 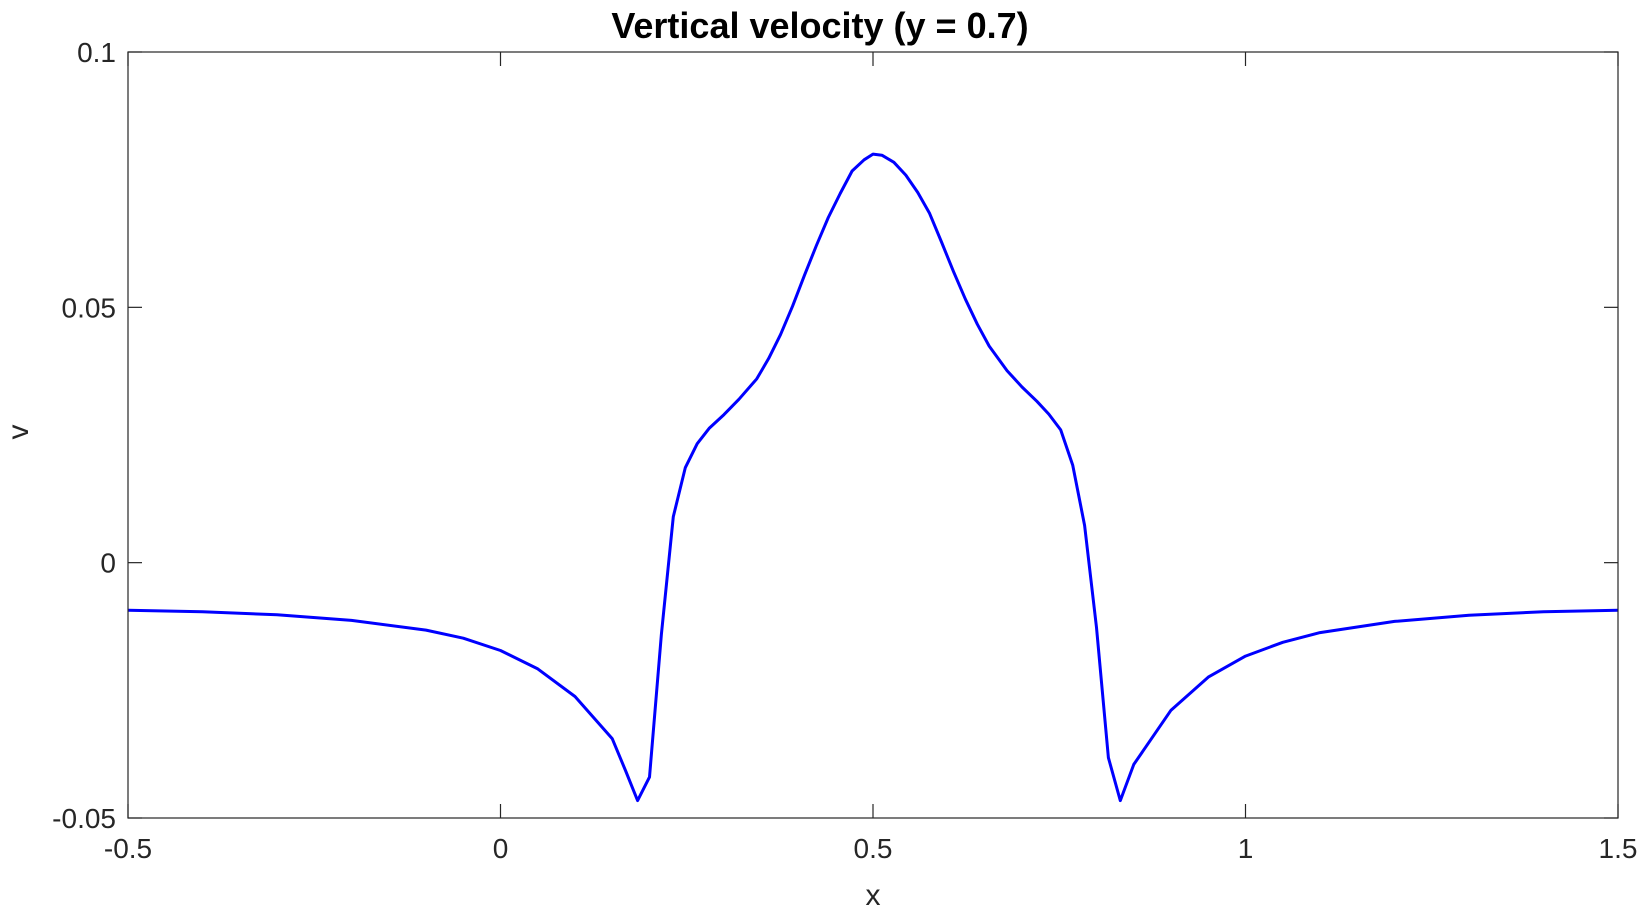 I want to click on x-tick-label: 1, so click(x=1246, y=848).